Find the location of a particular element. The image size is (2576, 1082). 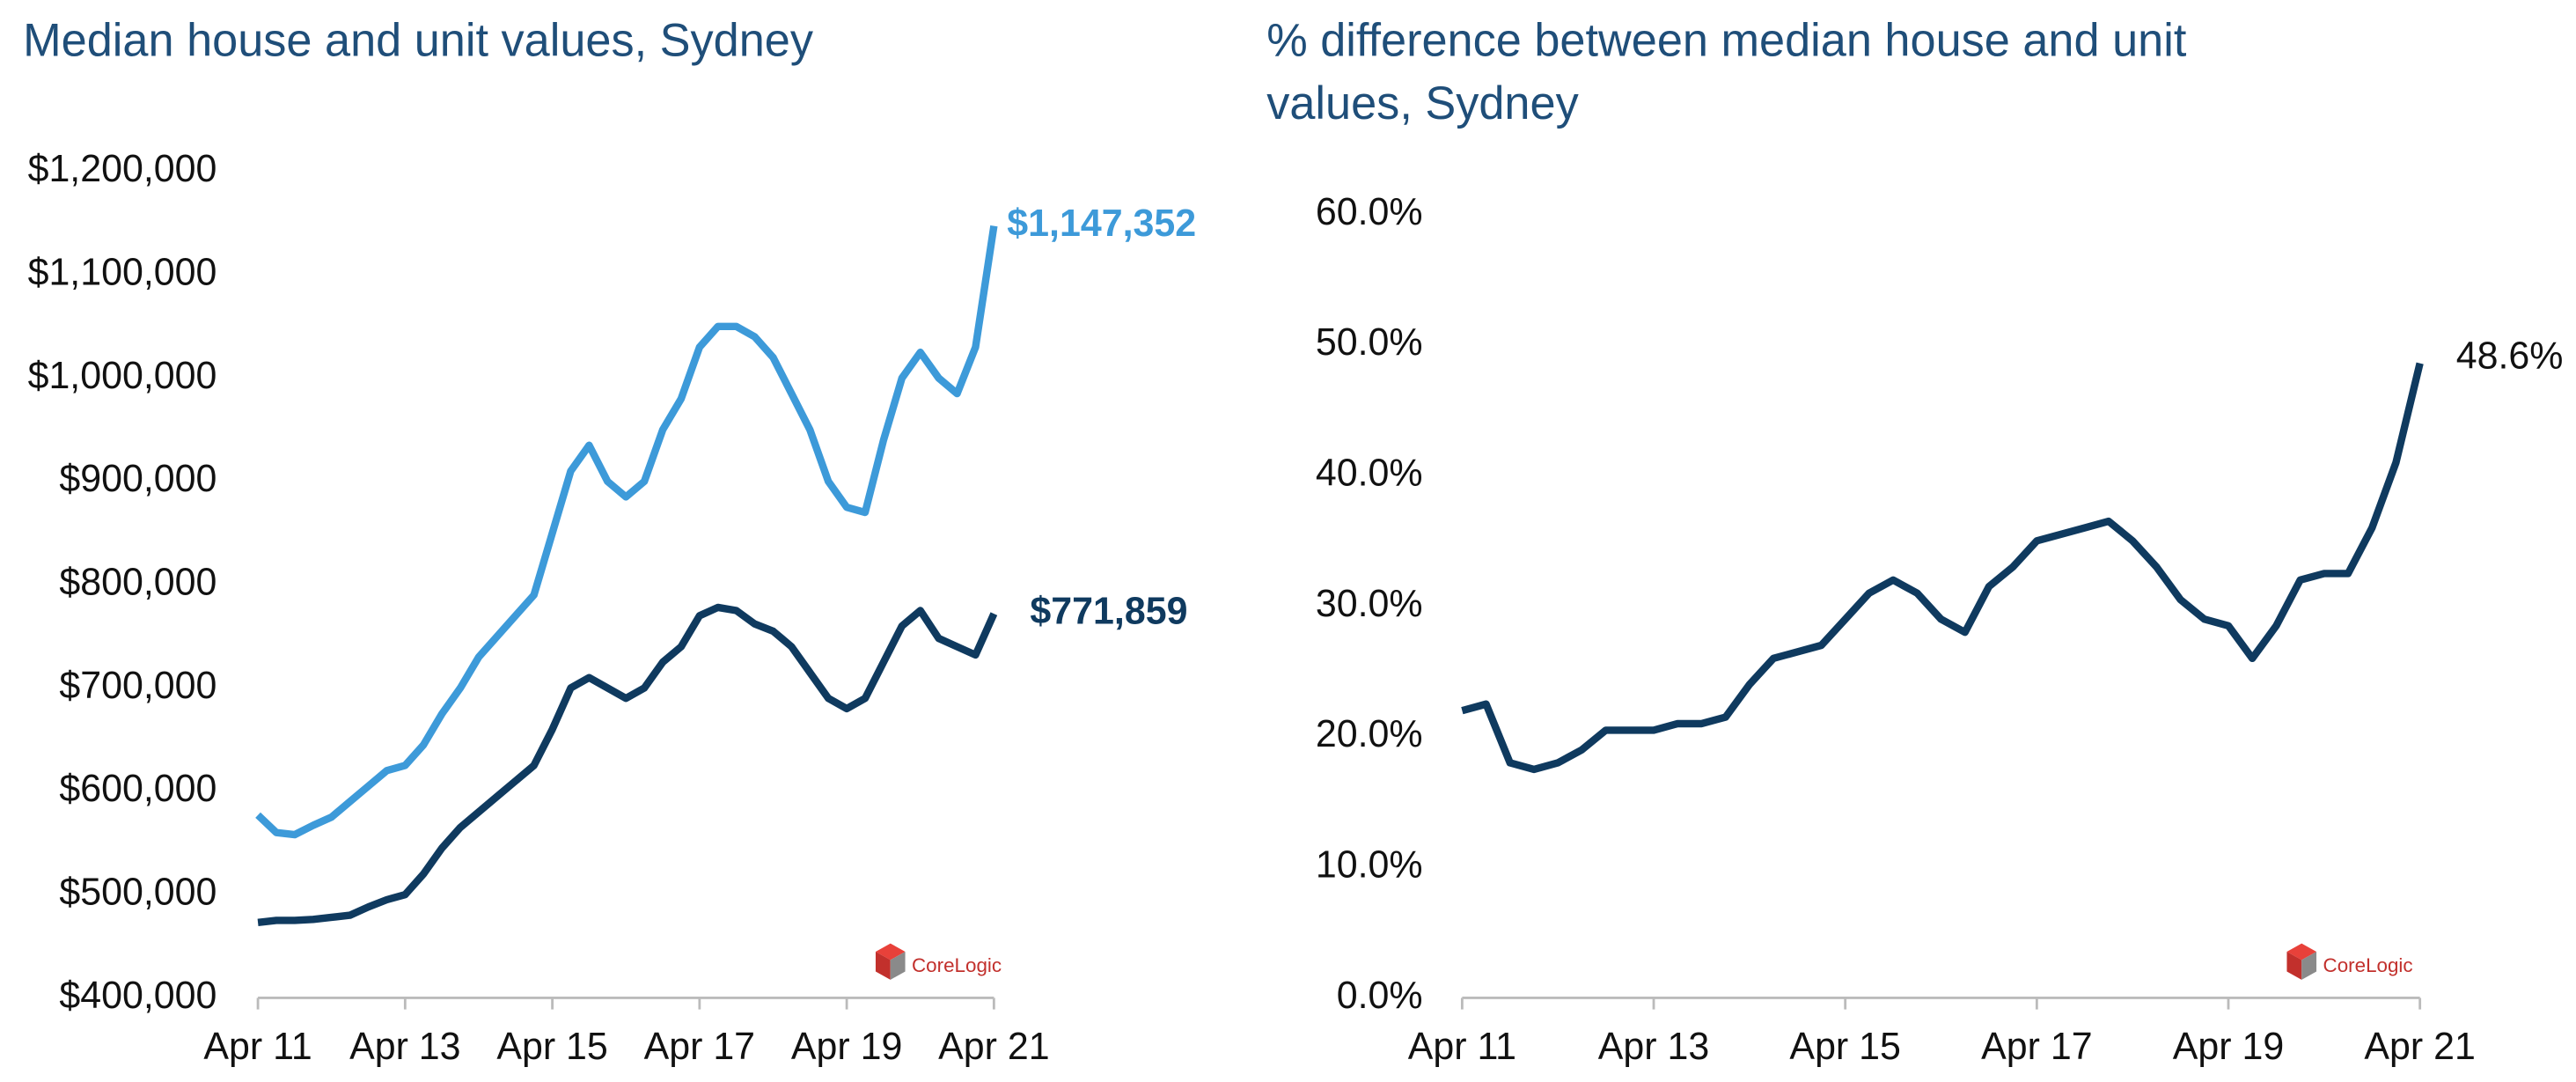

y-tick-label: 50.0% is located at coordinates (1369, 343).